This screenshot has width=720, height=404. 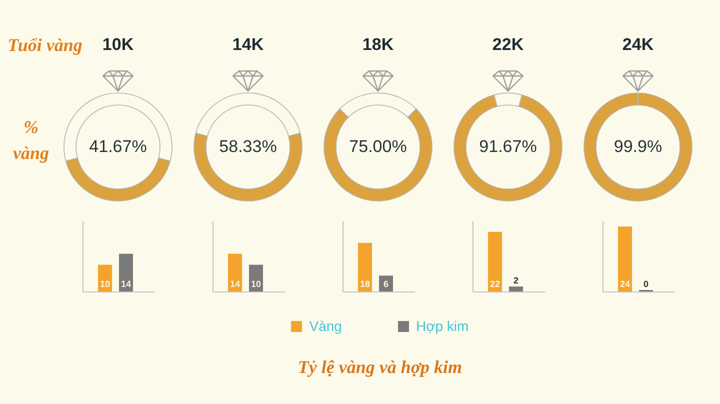 I want to click on text: 58.33%, so click(x=248, y=147).